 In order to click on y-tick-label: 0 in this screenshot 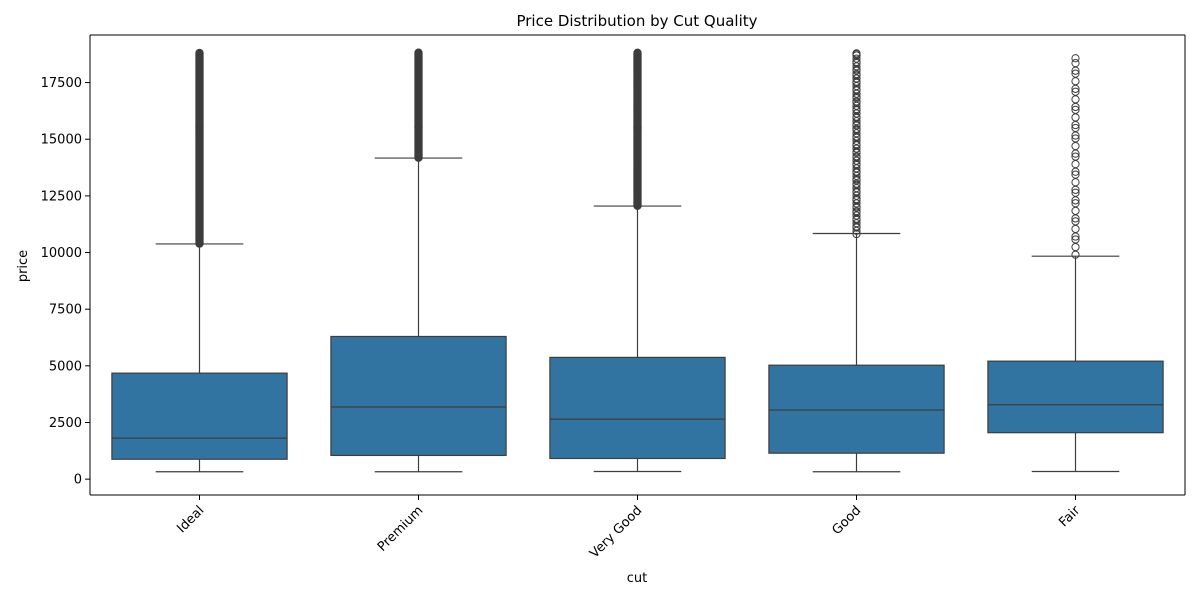, I will do `click(78, 480)`.